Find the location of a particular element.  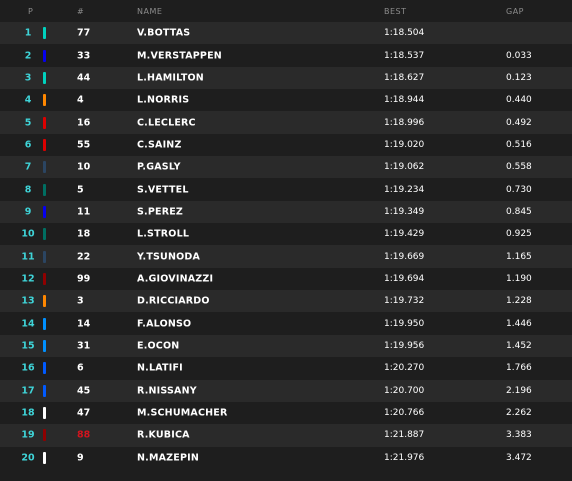

car-number-cell: 11 is located at coordinates (84, 212).